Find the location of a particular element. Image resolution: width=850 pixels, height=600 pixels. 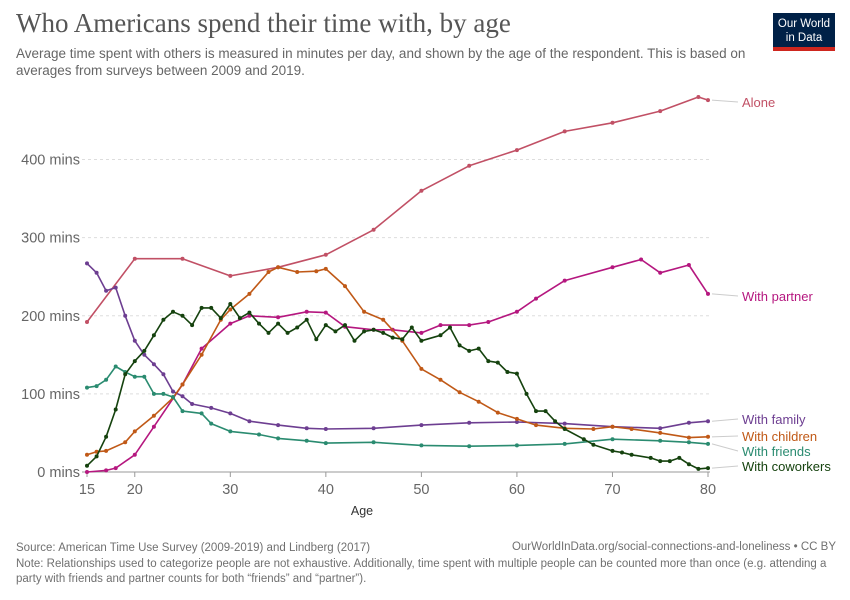

x-tick-label: 15 is located at coordinates (87, 490).